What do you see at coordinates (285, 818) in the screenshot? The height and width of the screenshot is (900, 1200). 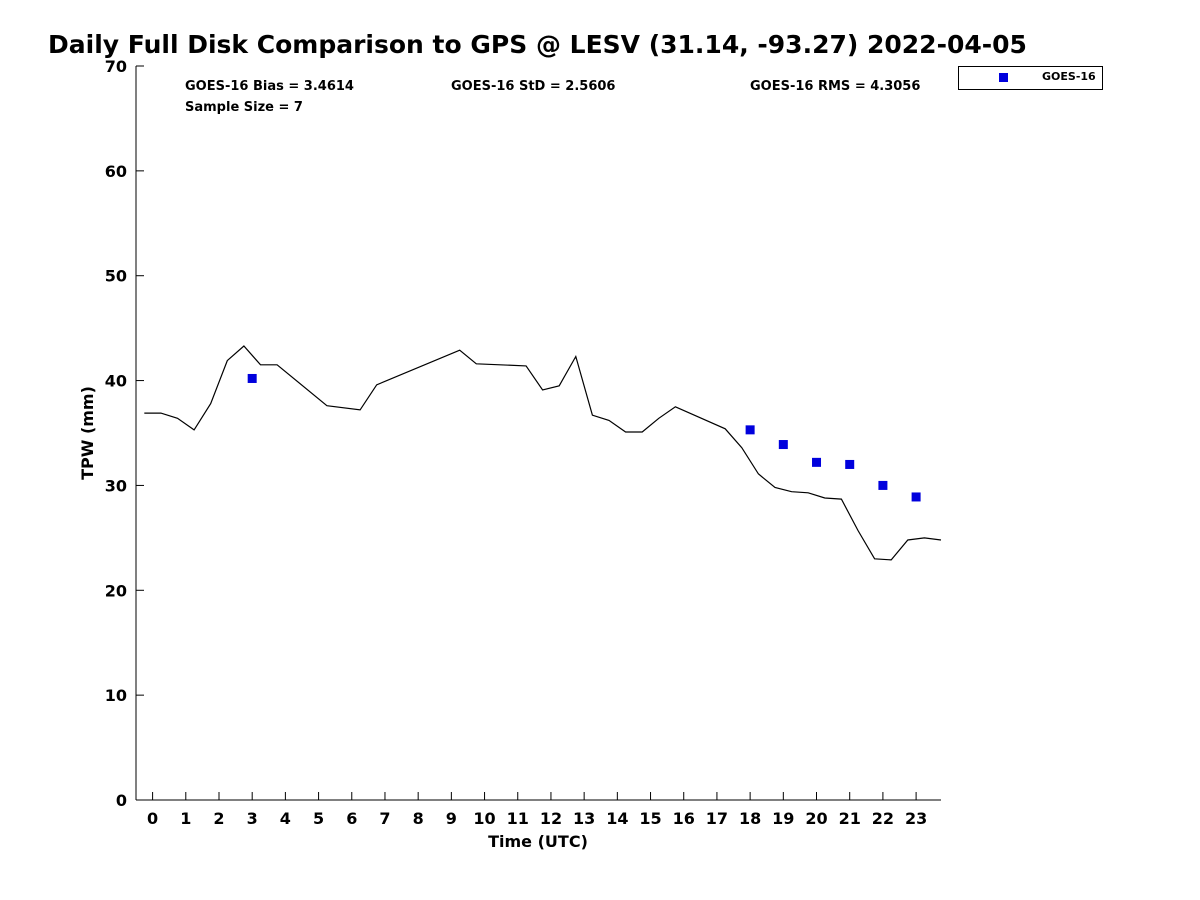 I see `x-tick-label: 4` at bounding box center [285, 818].